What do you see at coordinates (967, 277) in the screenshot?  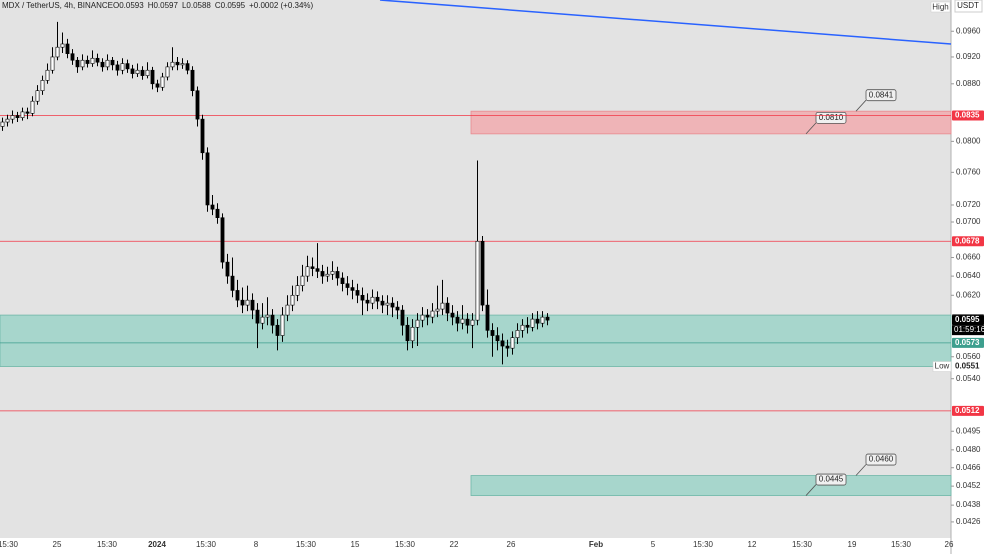 I see `price-axis` at bounding box center [967, 277].